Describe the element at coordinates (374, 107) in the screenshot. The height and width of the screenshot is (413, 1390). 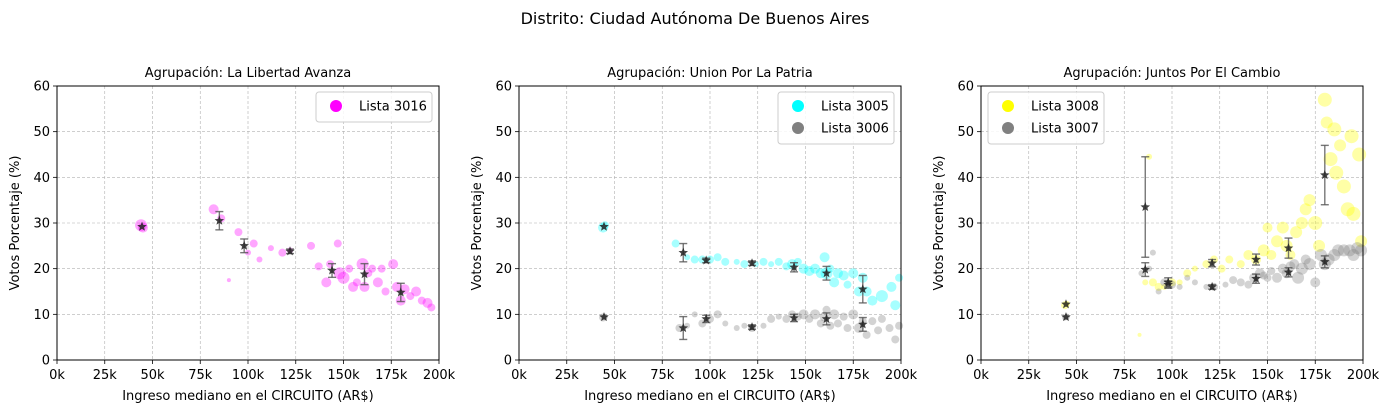
I see `legend: Lista 3016` at that location.